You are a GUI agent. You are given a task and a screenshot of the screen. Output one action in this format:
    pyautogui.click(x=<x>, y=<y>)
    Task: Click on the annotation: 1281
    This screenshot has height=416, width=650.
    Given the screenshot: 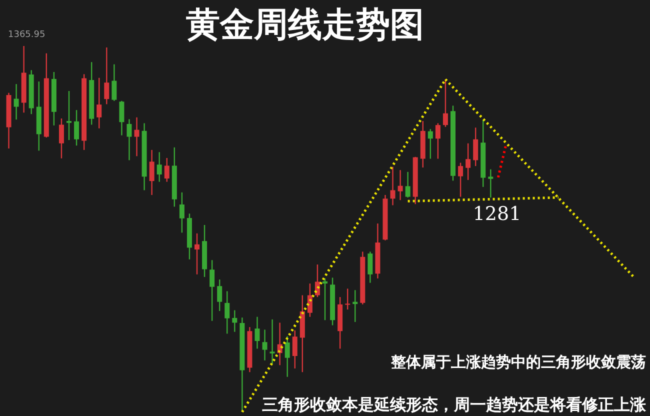 What is the action you would take?
    pyautogui.click(x=497, y=214)
    